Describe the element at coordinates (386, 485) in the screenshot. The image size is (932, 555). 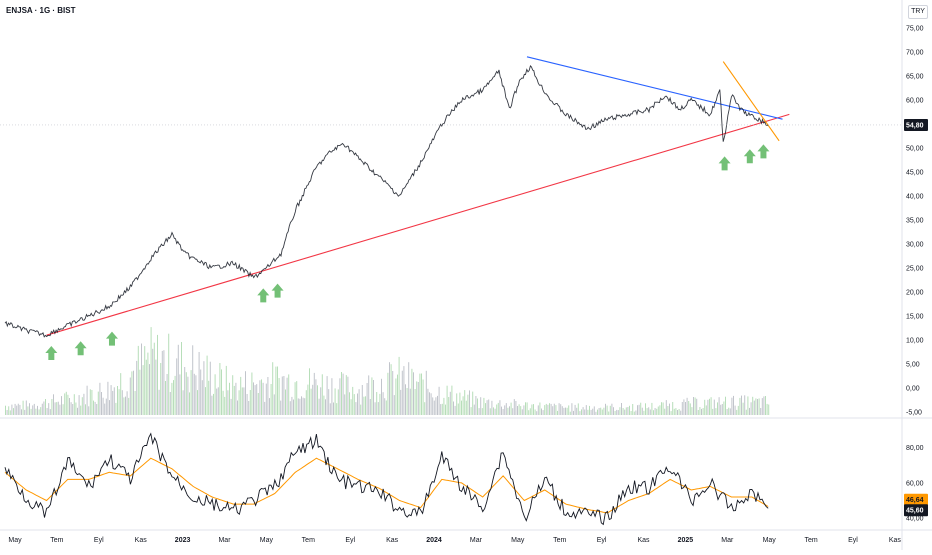
I see `oscillator-signal-line` at that location.